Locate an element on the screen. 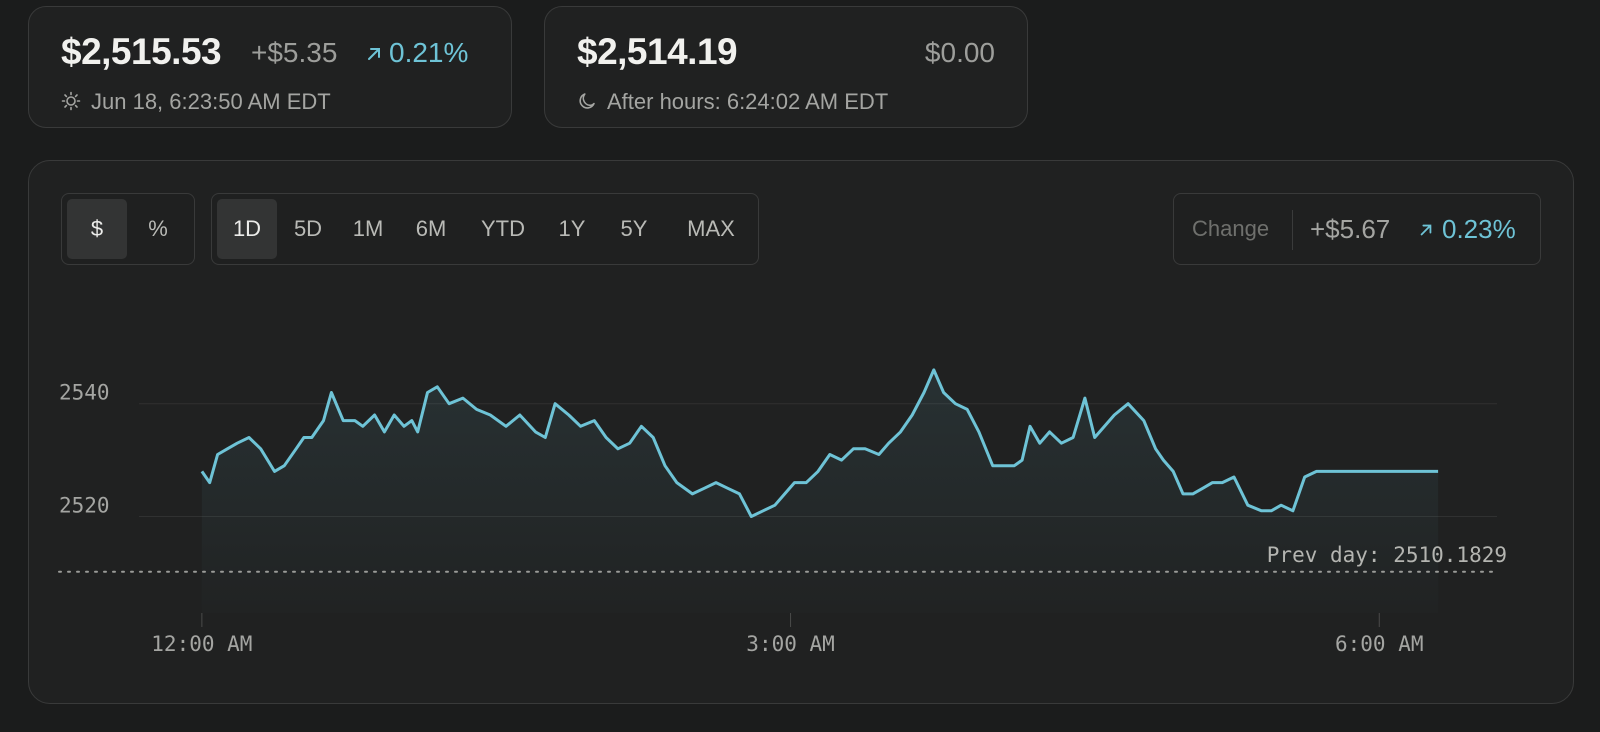 The image size is (1600, 732). change-divider is located at coordinates (1292, 230).